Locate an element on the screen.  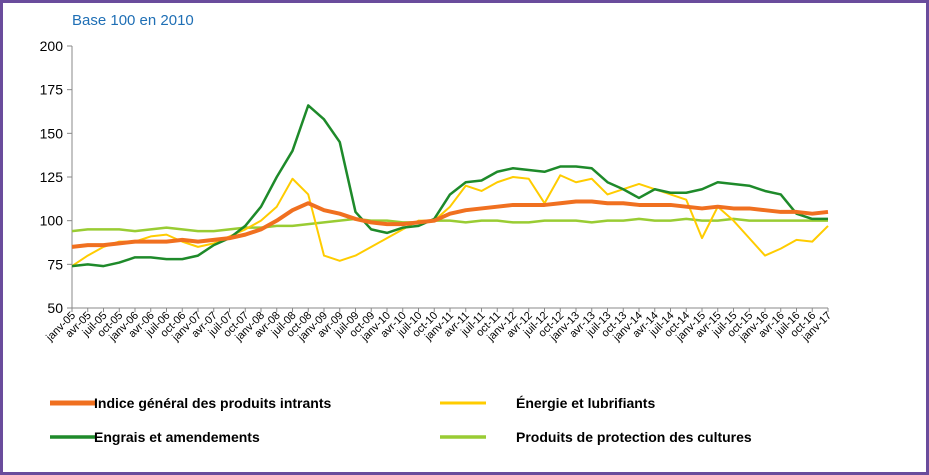
y-tick-label: 125 is located at coordinates (52, 177).